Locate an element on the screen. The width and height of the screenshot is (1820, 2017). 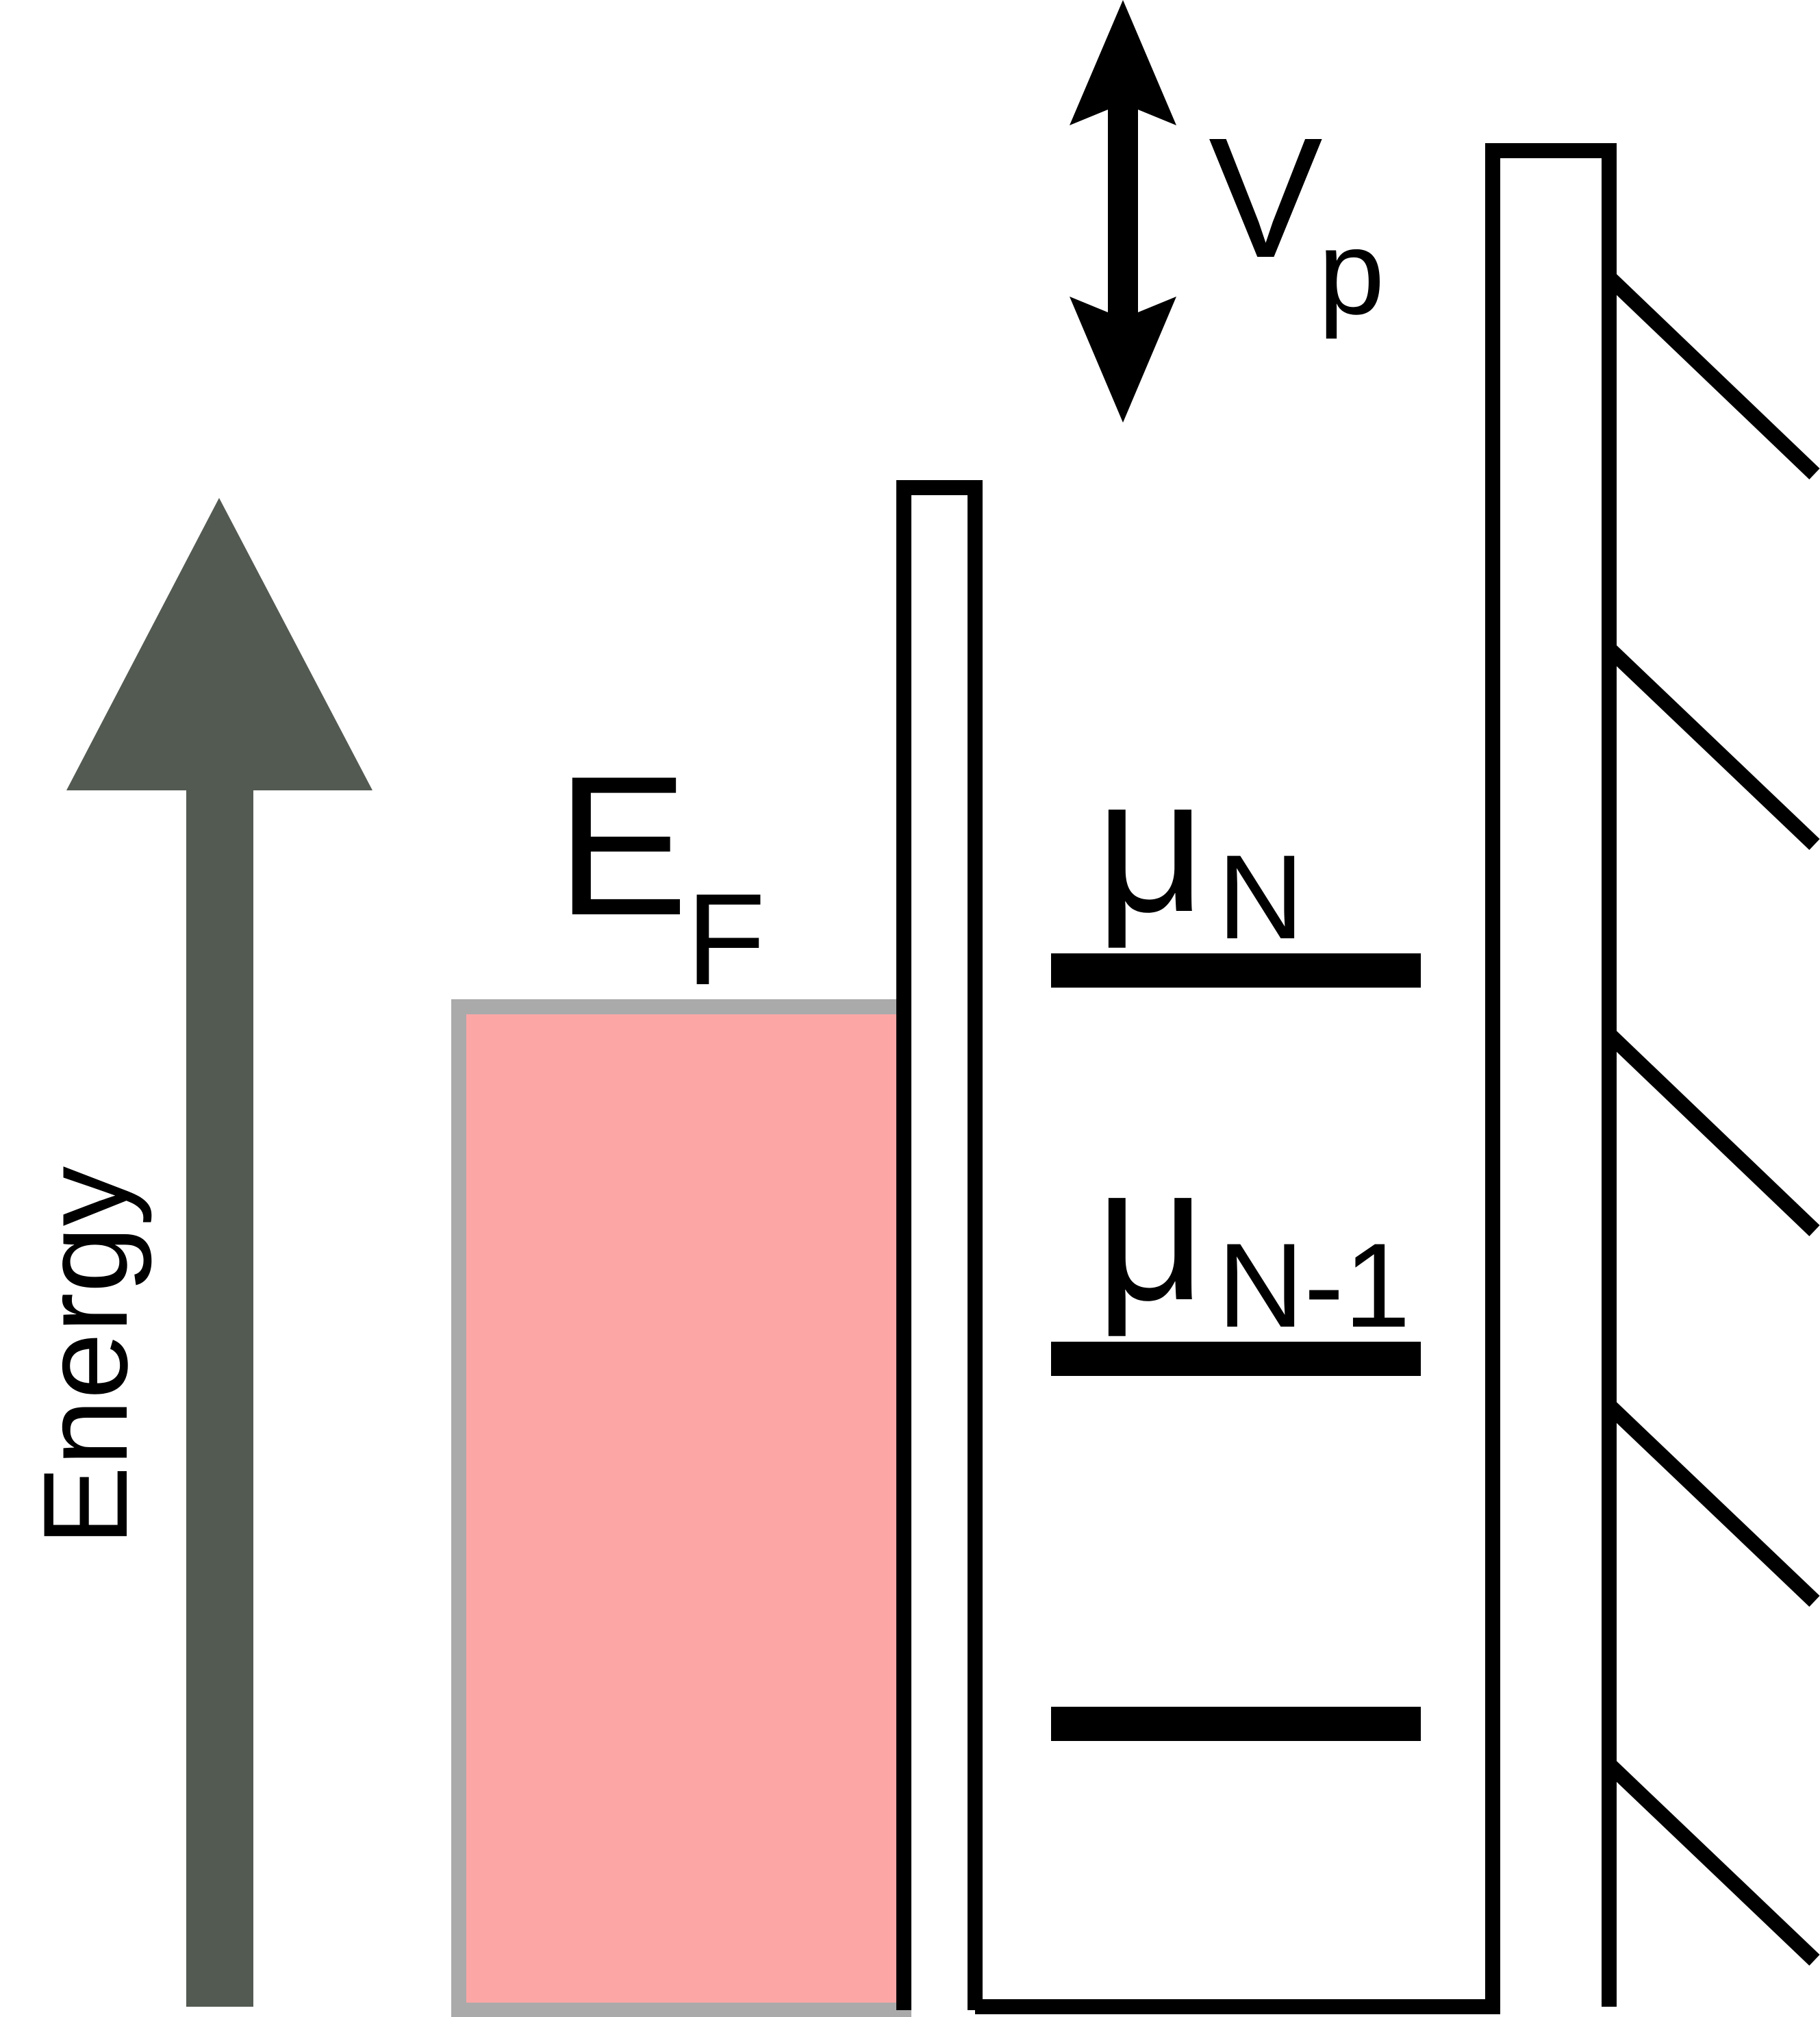
fermi-sea-lead is located at coordinates (681, 1508).